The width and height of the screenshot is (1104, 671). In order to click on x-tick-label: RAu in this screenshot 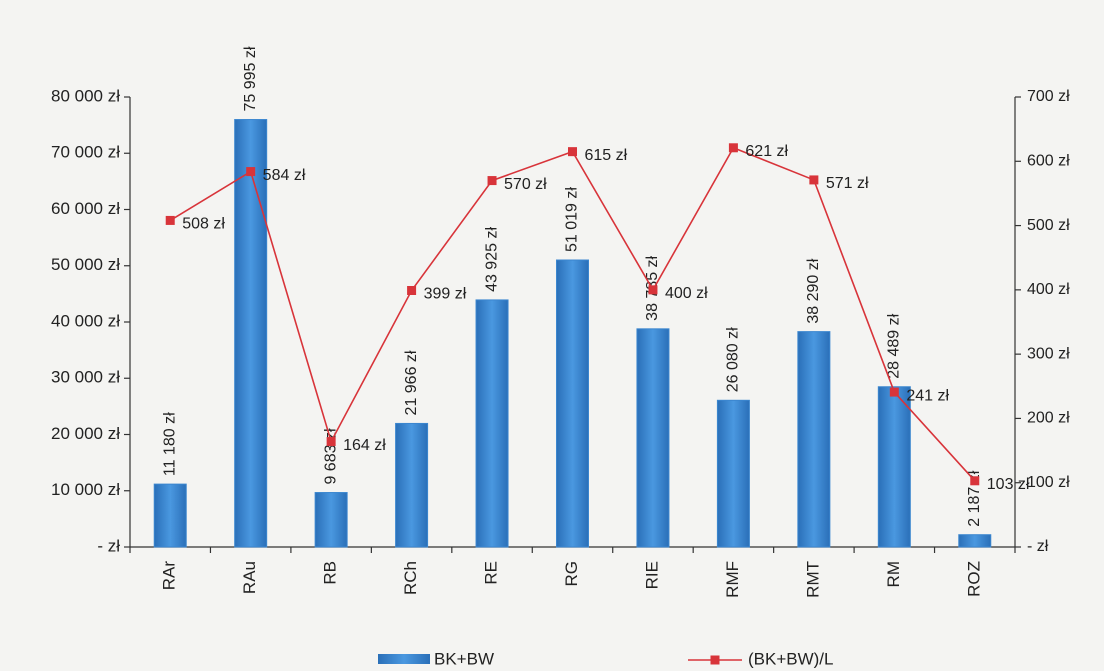, I will do `click(249, 577)`.